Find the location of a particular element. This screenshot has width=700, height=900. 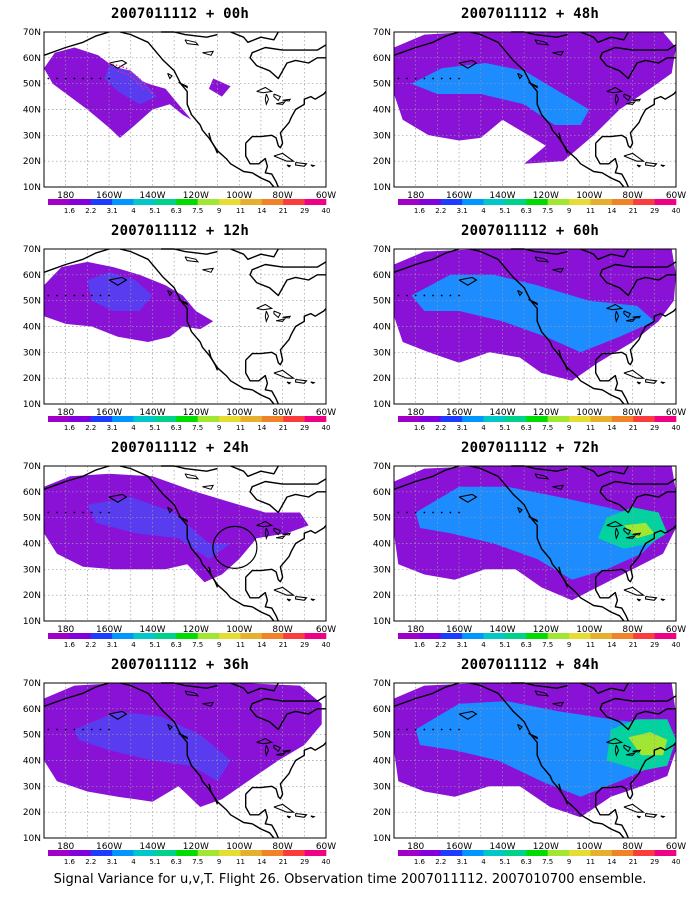

lat-tick-label: 20N is located at coordinates (382, 379).